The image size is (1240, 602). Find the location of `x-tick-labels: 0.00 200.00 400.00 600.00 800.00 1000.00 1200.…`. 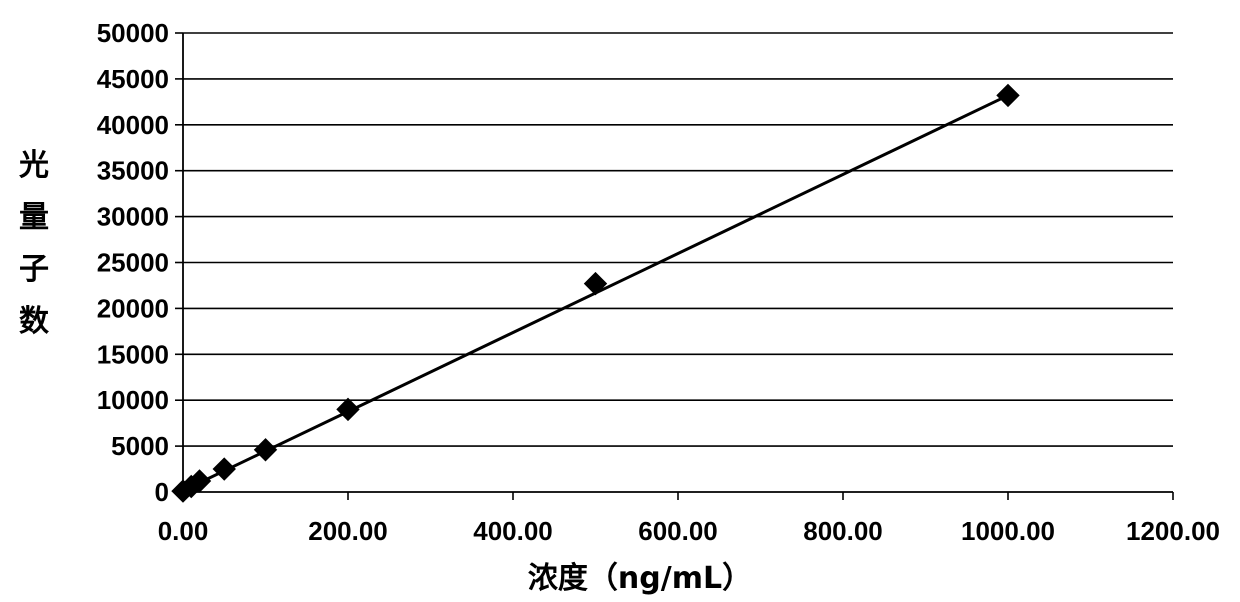

x-tick-labels: 0.00 200.00 400.00 600.00 800.00 1000.00 1200.… is located at coordinates (689, 531).